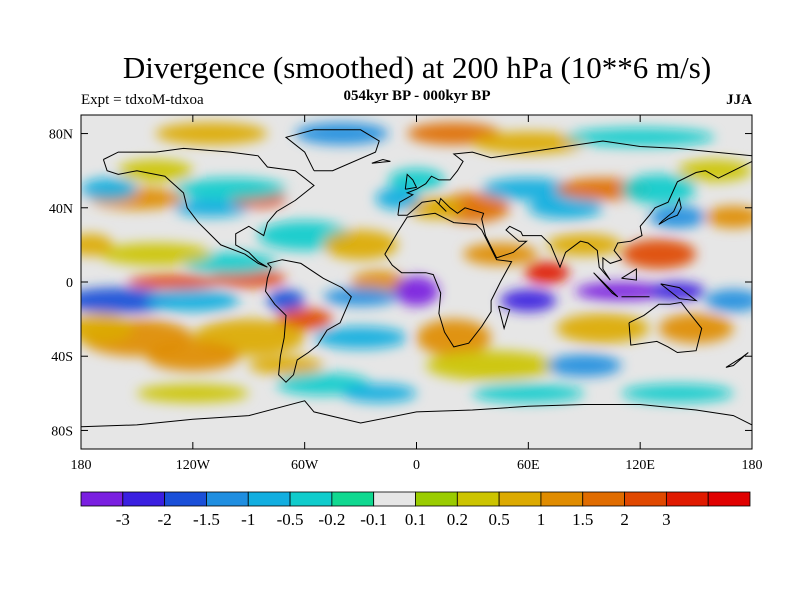  I want to click on colorbar-label: -1, so click(248, 519).